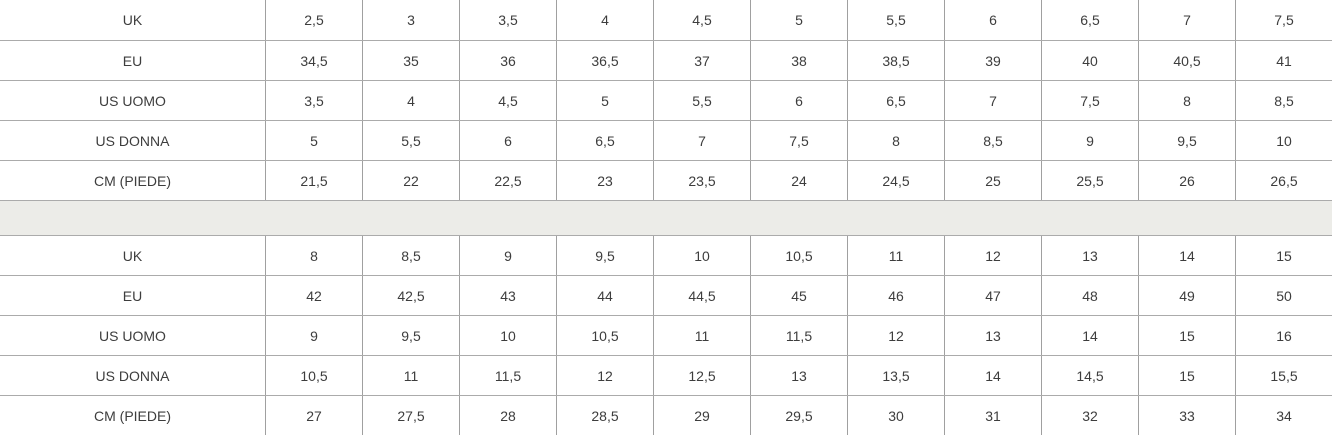 Image resolution: width=1332 pixels, height=435 pixels. Describe the element at coordinates (410, 20) in the screenshot. I see `size-value-cell: 3` at that location.